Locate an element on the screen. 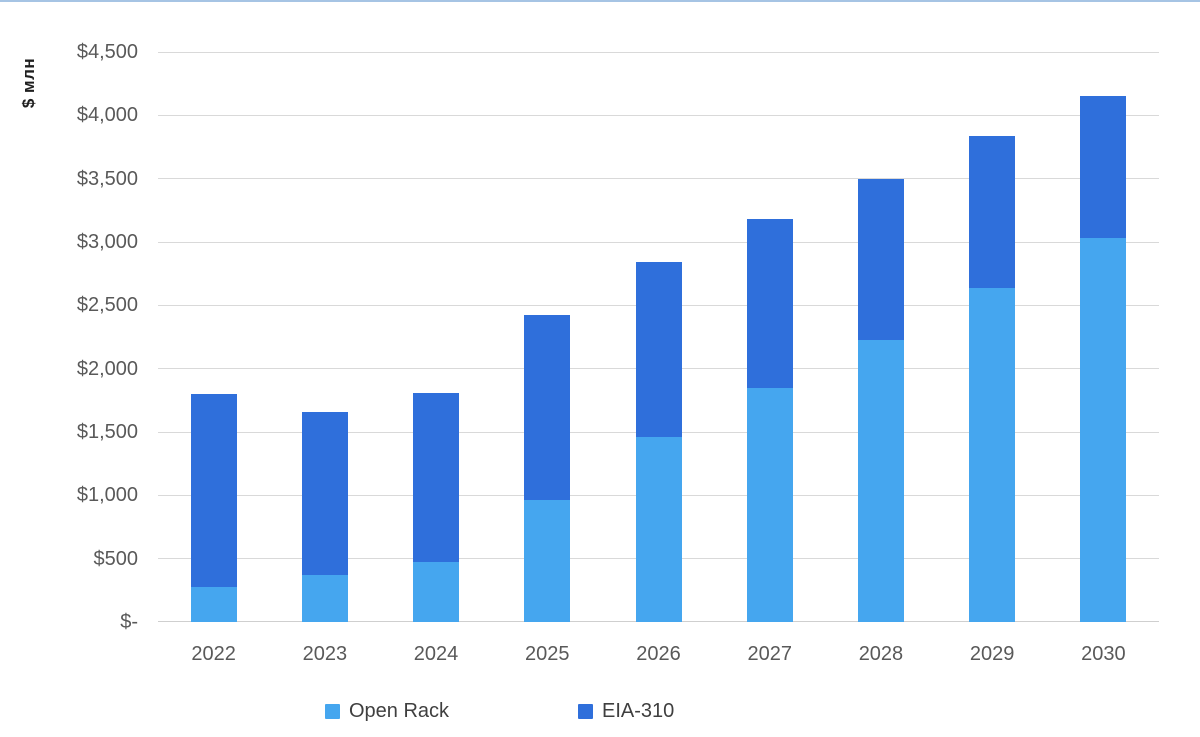  stacked-bar-2029 is located at coordinates (992, 378).